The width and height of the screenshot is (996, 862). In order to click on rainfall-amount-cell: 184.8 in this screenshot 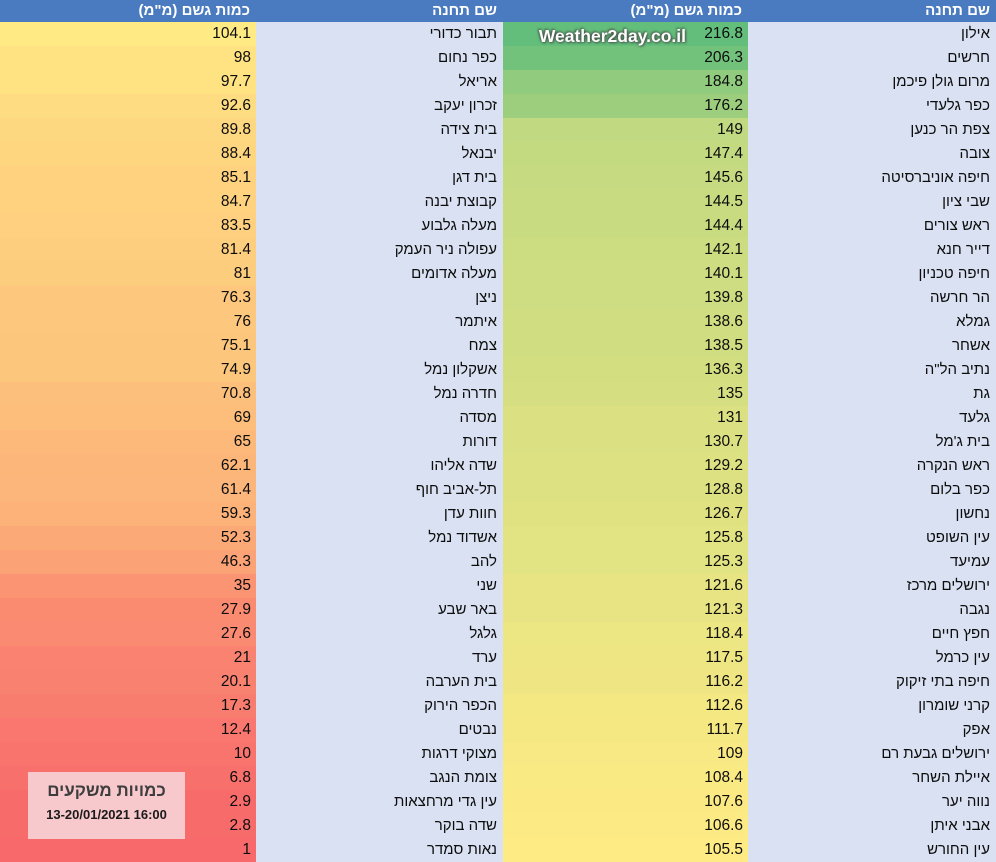, I will do `click(625, 82)`.